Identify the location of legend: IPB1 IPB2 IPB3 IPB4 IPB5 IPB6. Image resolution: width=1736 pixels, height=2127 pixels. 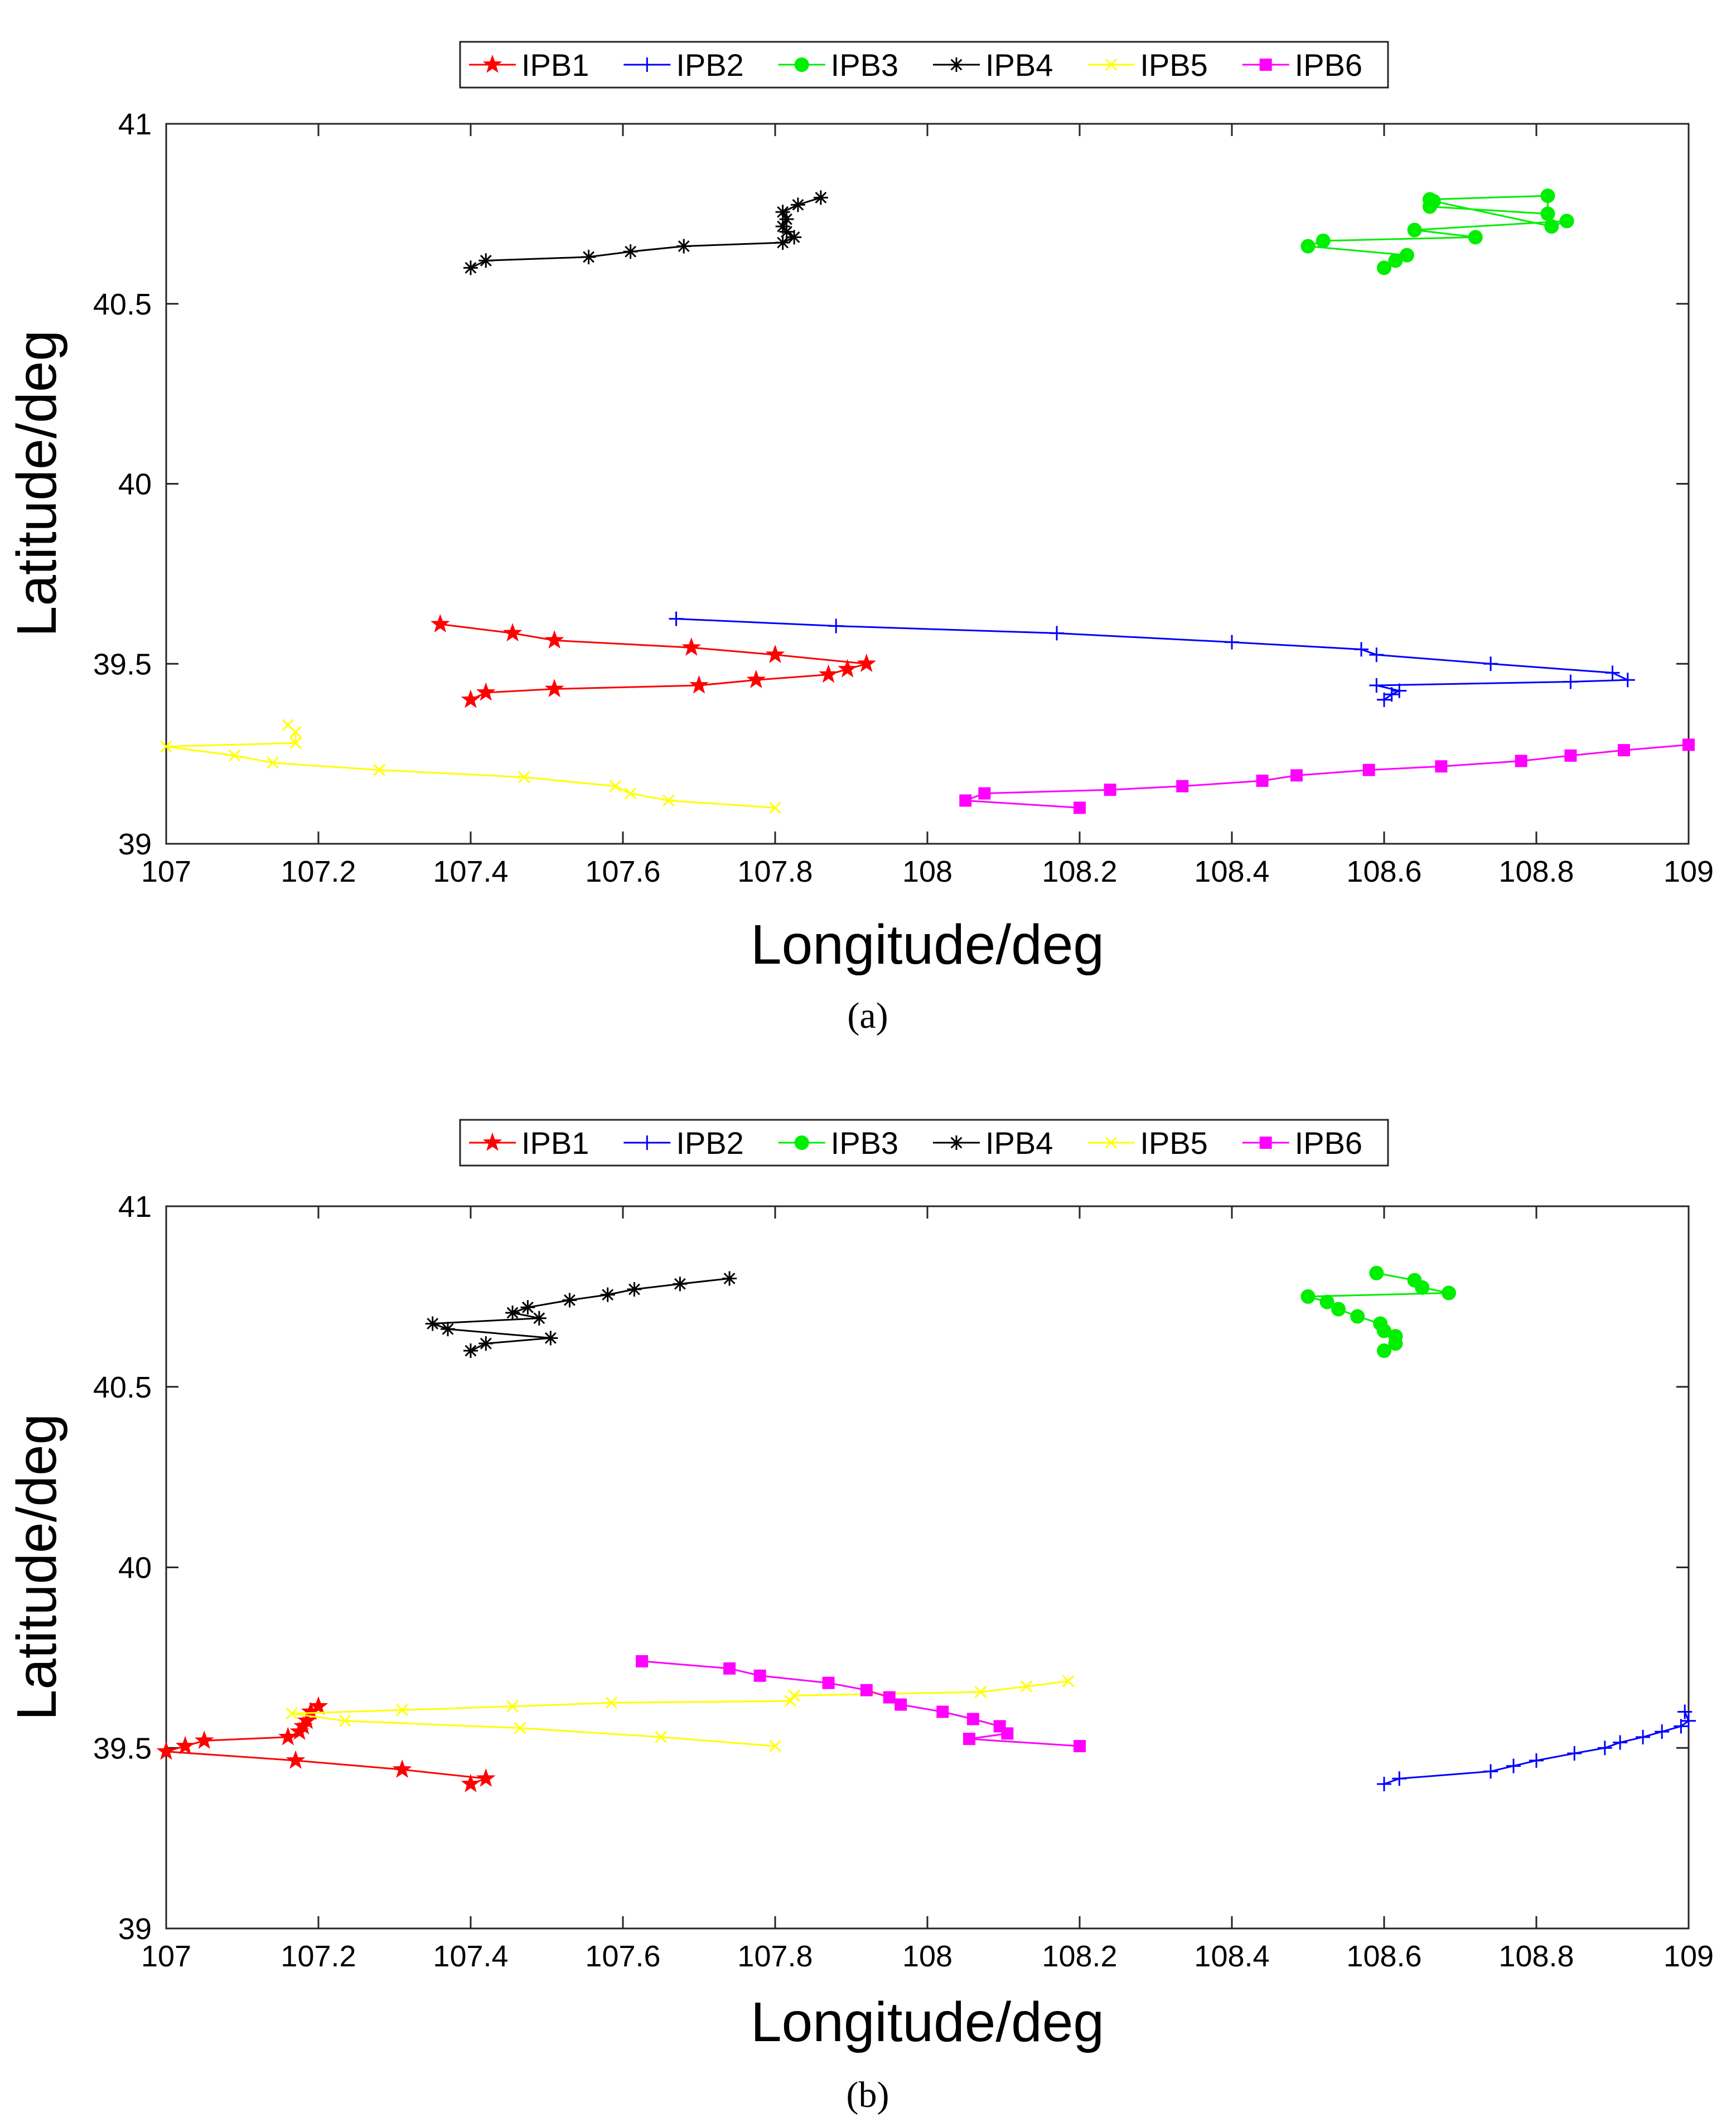
(924, 65).